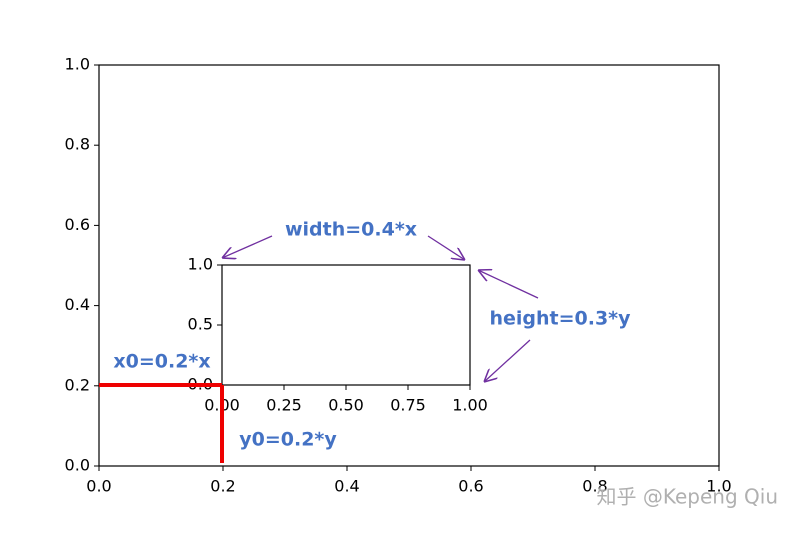 Image resolution: width=800 pixels, height=533 pixels. I want to click on x-tick-label: 0.0, so click(98, 486).